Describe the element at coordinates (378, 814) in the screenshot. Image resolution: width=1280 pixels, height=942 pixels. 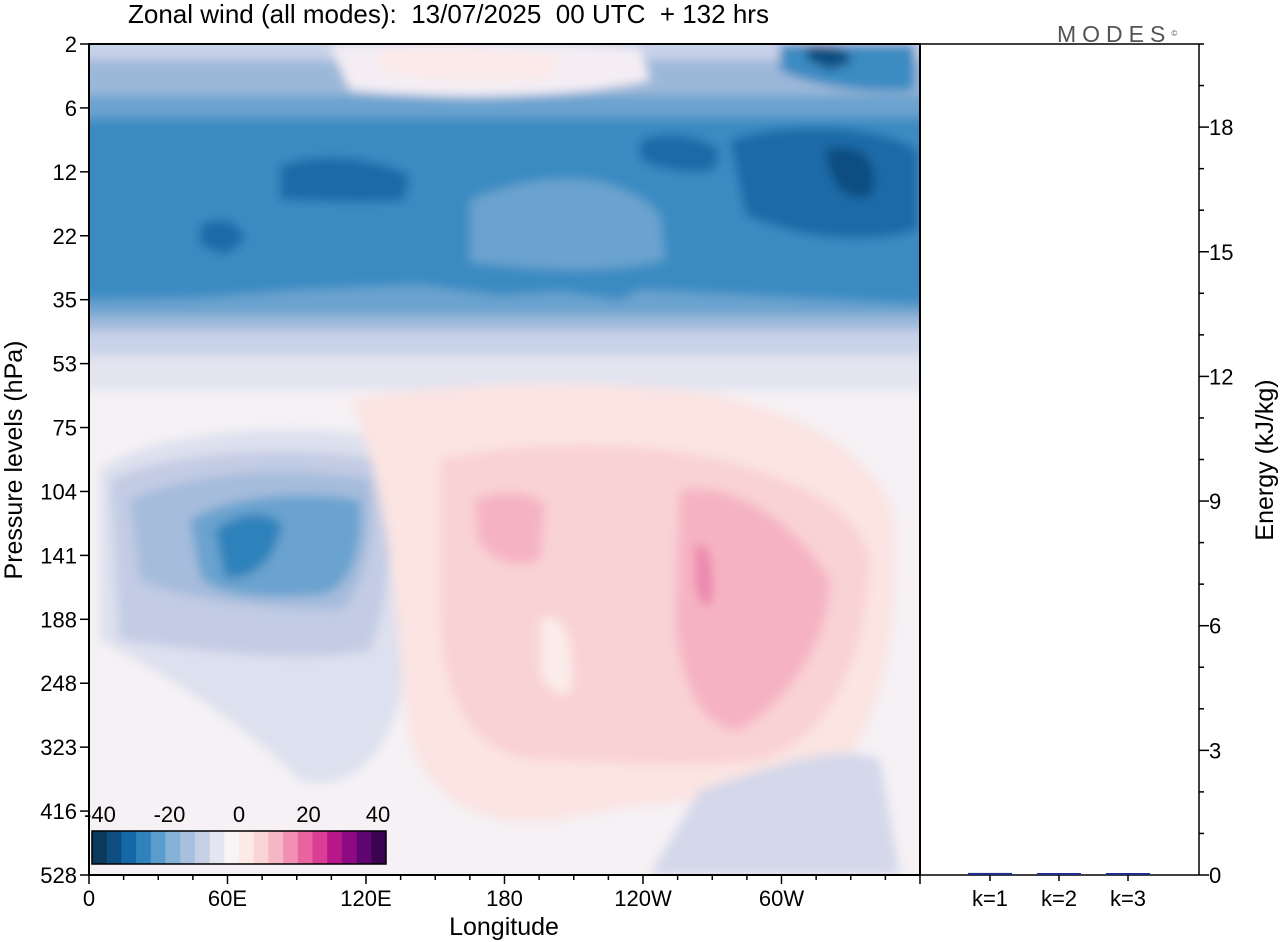
I see `colorbar-tick-label: 40` at that location.